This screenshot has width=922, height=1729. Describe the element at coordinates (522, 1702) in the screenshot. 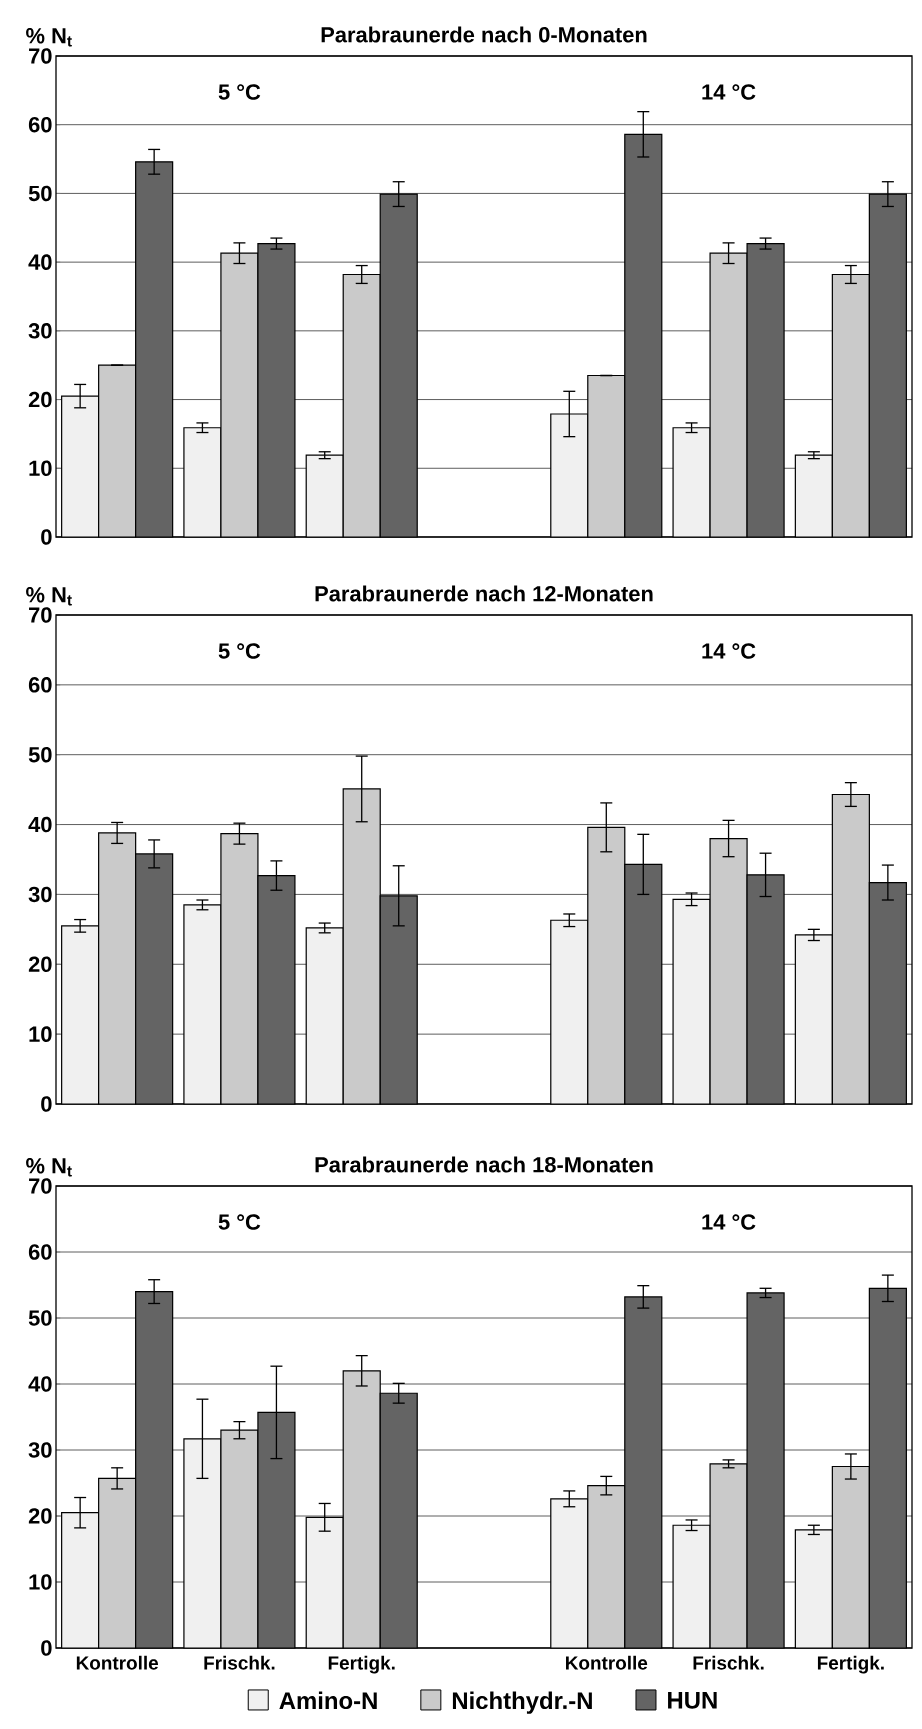

I see `legend-label: Nichthydr.-N` at that location.